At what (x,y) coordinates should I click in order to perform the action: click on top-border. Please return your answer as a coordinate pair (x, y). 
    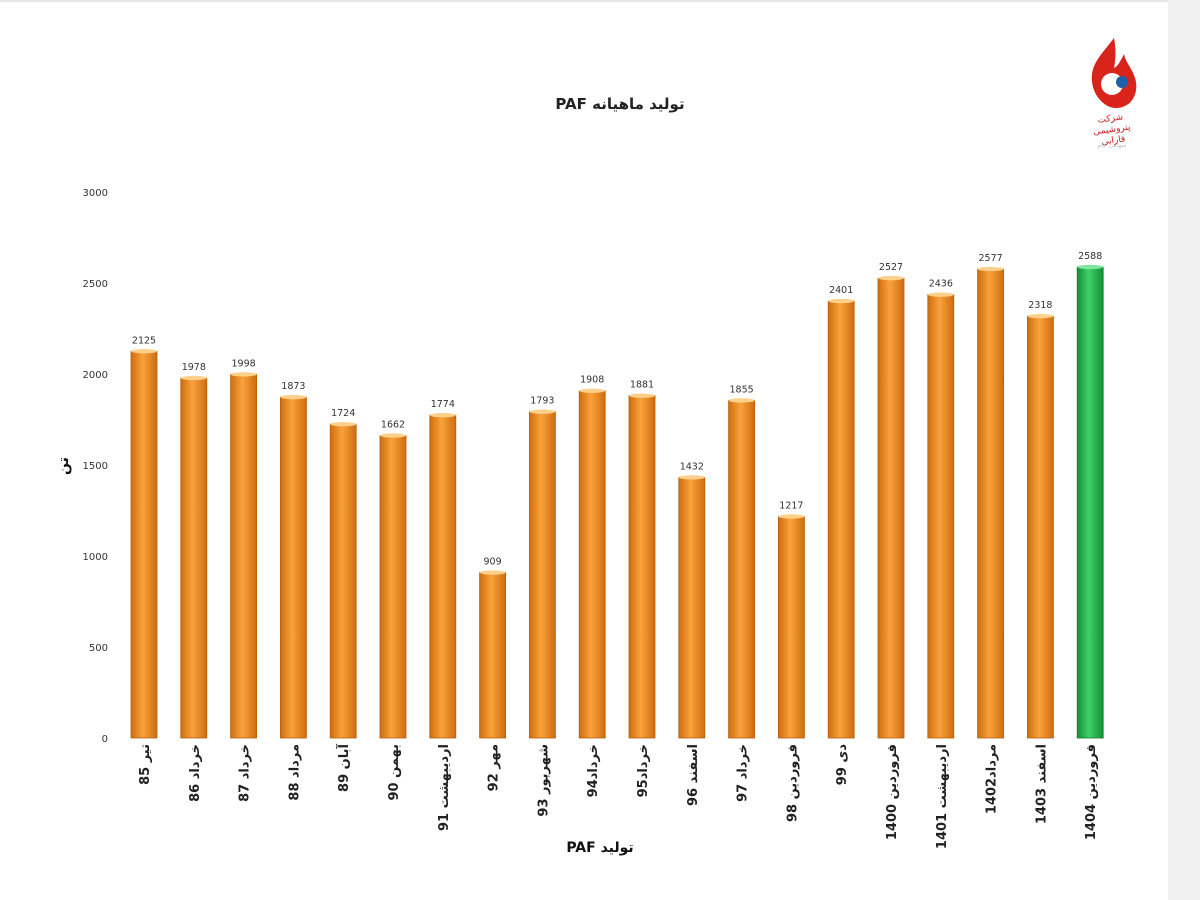
    Looking at the image, I should click on (584, 1).